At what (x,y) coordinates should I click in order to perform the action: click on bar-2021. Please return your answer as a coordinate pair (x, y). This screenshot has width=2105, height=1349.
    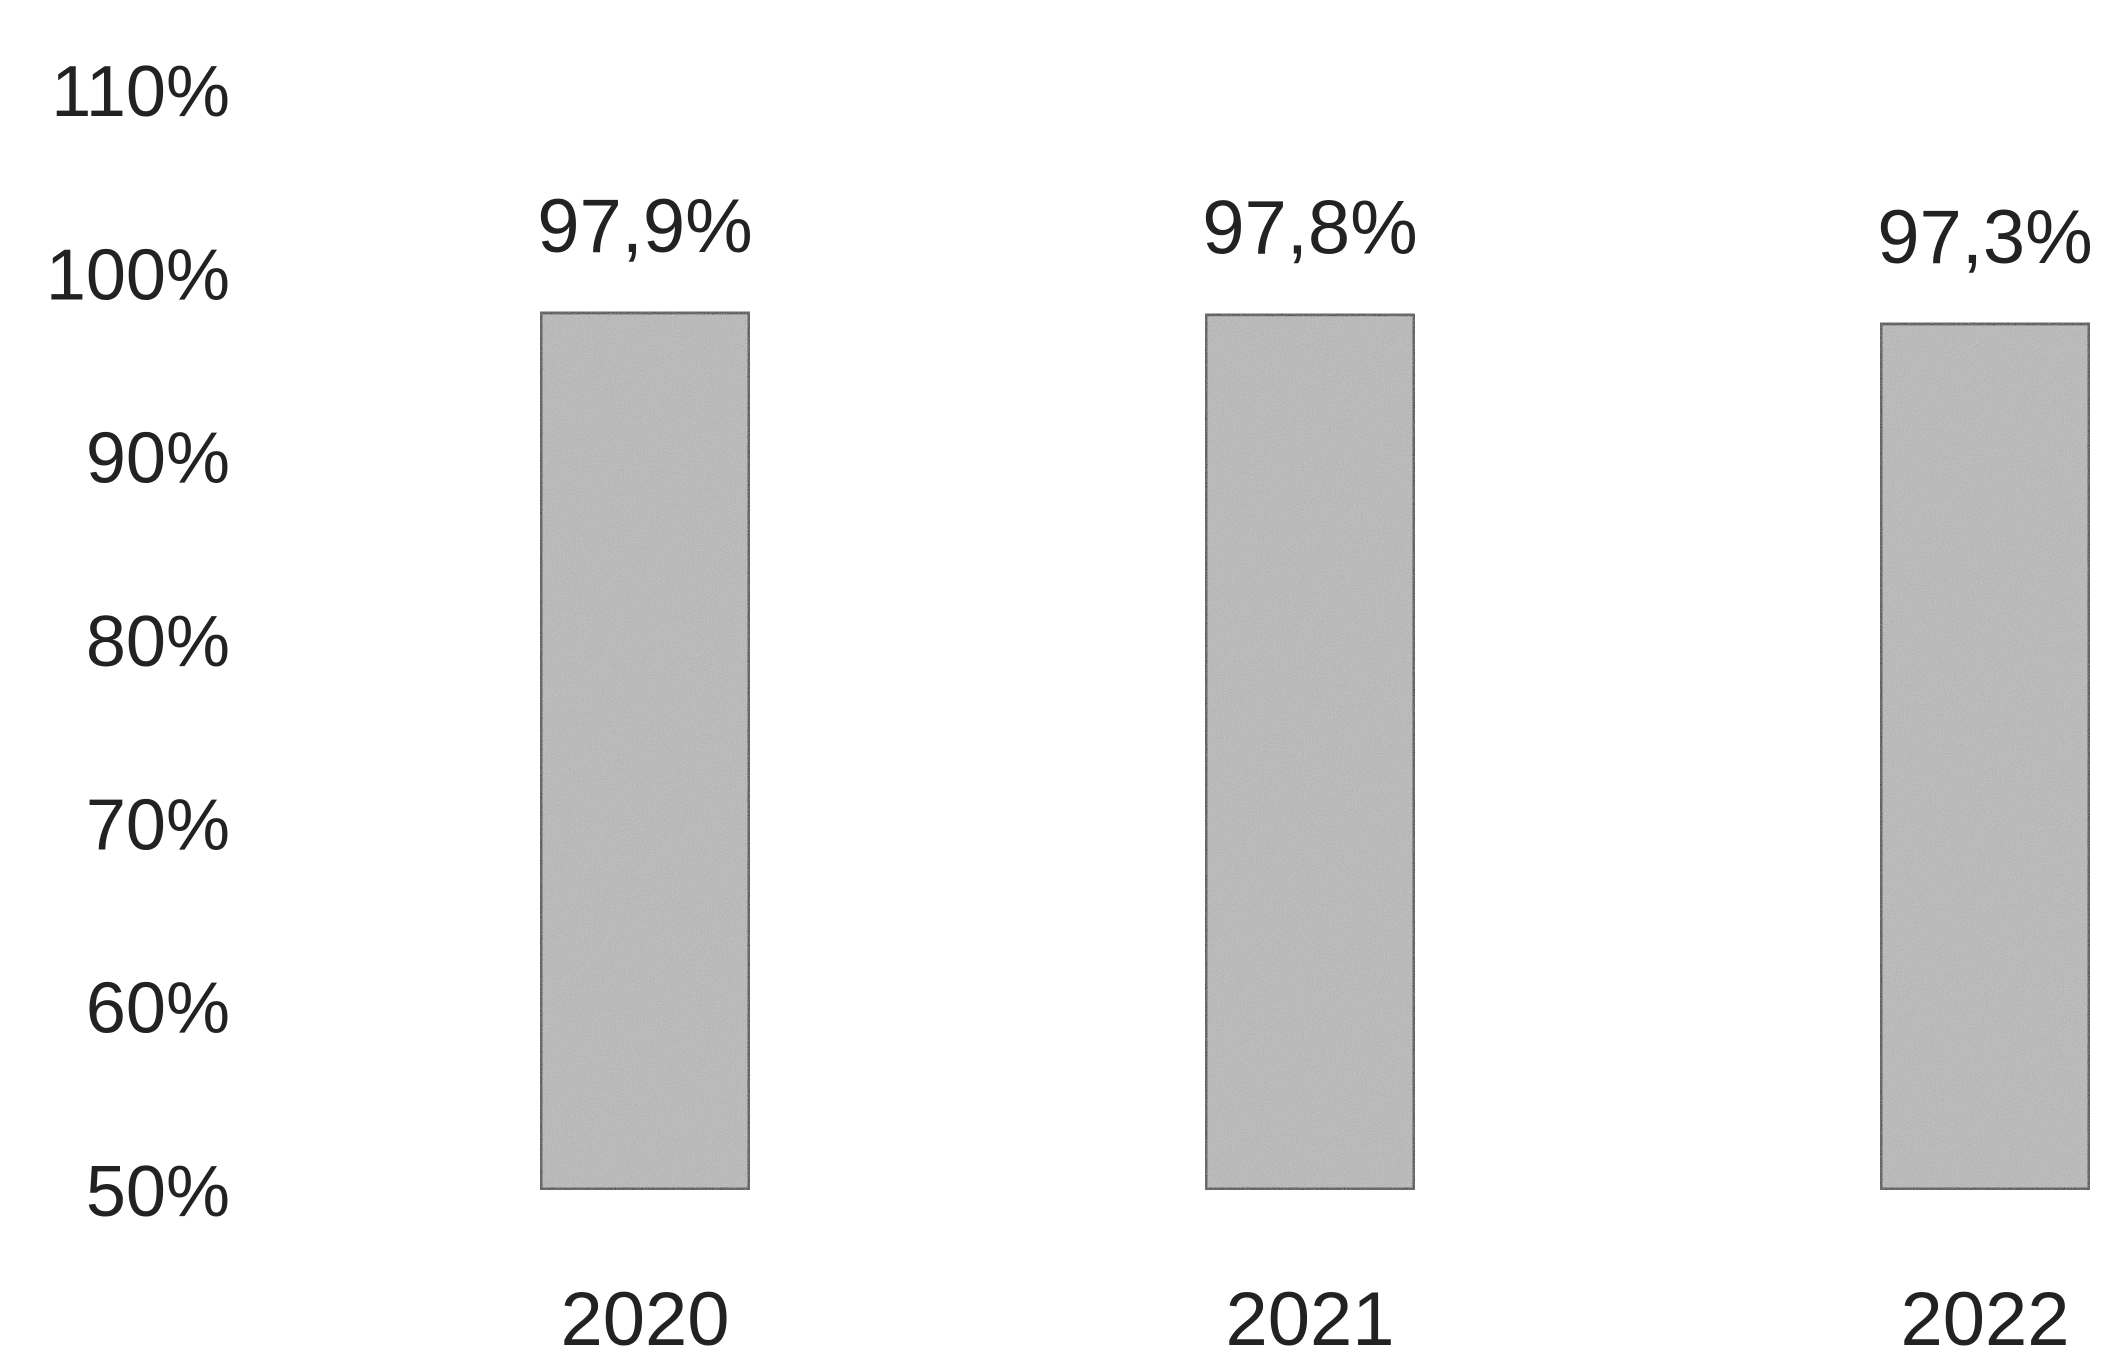
    Looking at the image, I should click on (1310, 752).